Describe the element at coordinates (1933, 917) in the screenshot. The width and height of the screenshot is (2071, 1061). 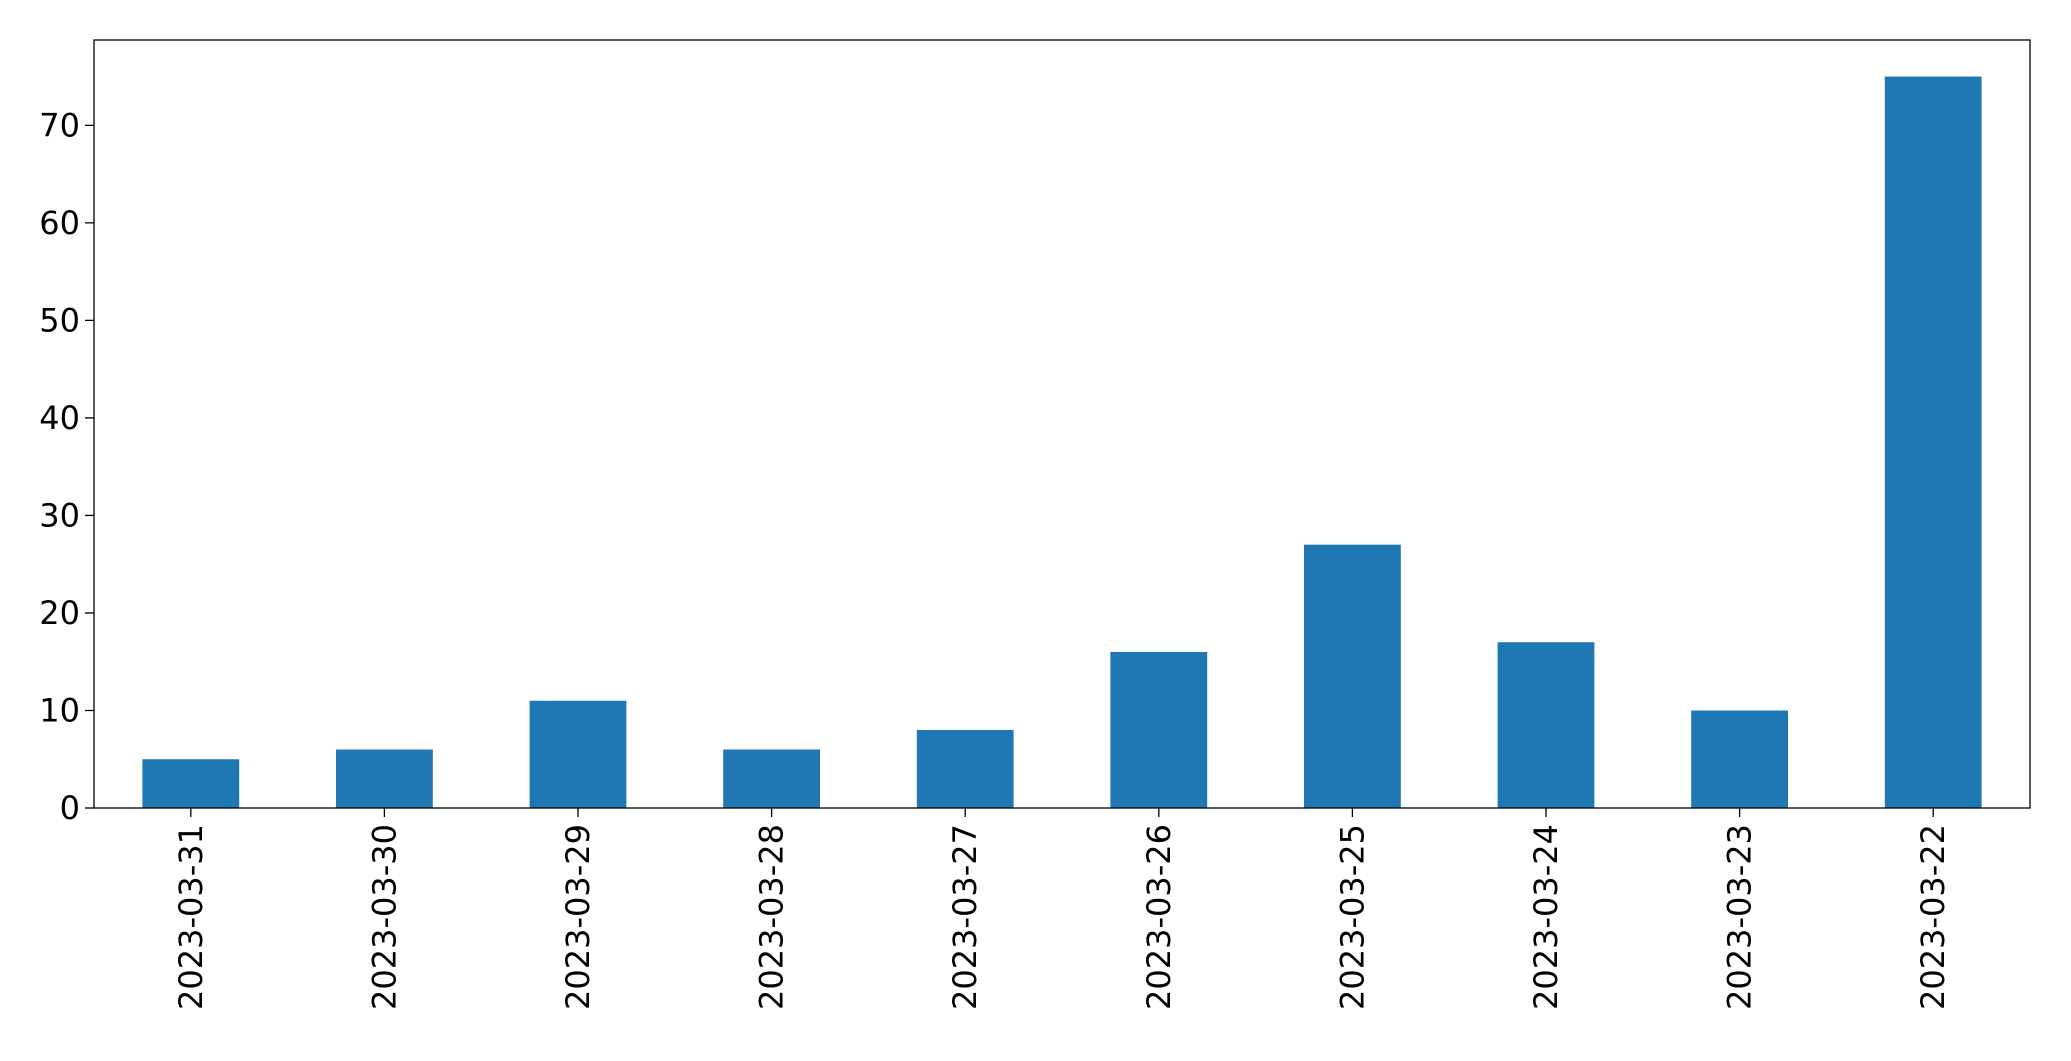
I see `x-tick-label: 2023-03-22` at that location.